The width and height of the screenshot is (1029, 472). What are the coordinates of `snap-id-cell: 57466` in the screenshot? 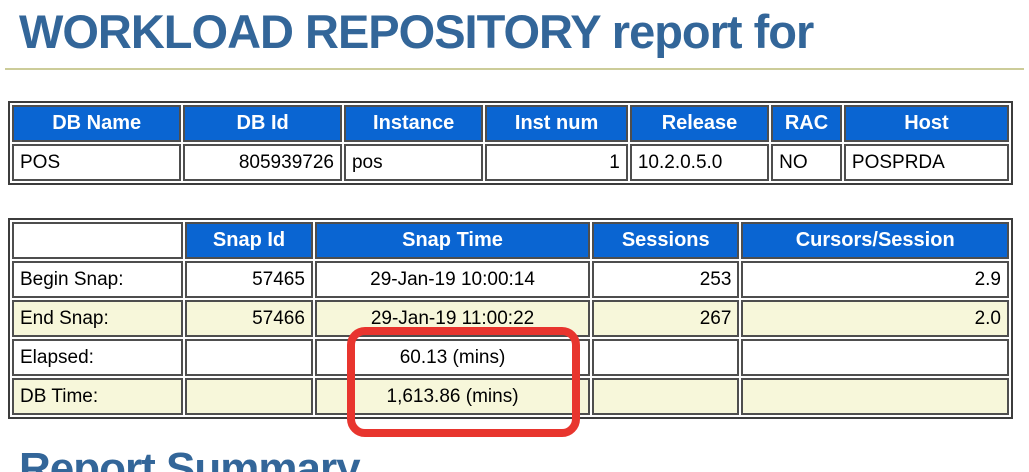 It's located at (249, 318).